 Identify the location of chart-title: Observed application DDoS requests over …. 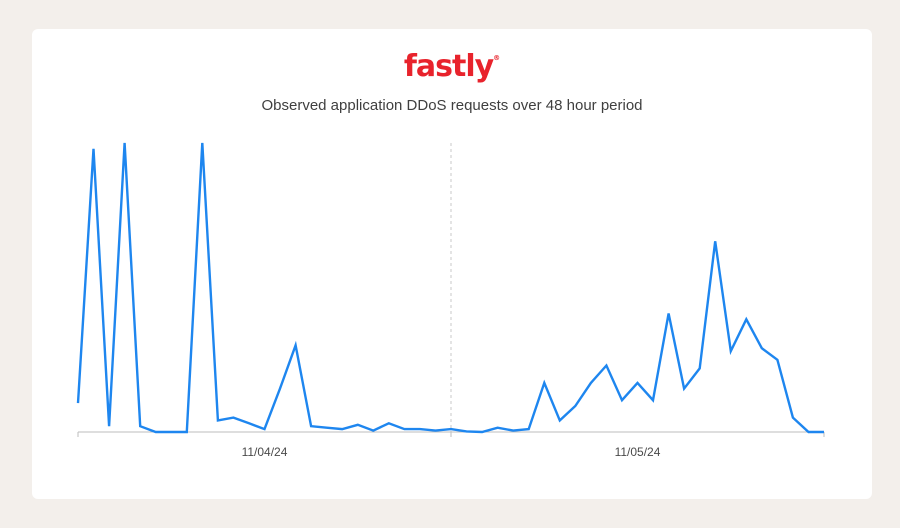
(452, 105).